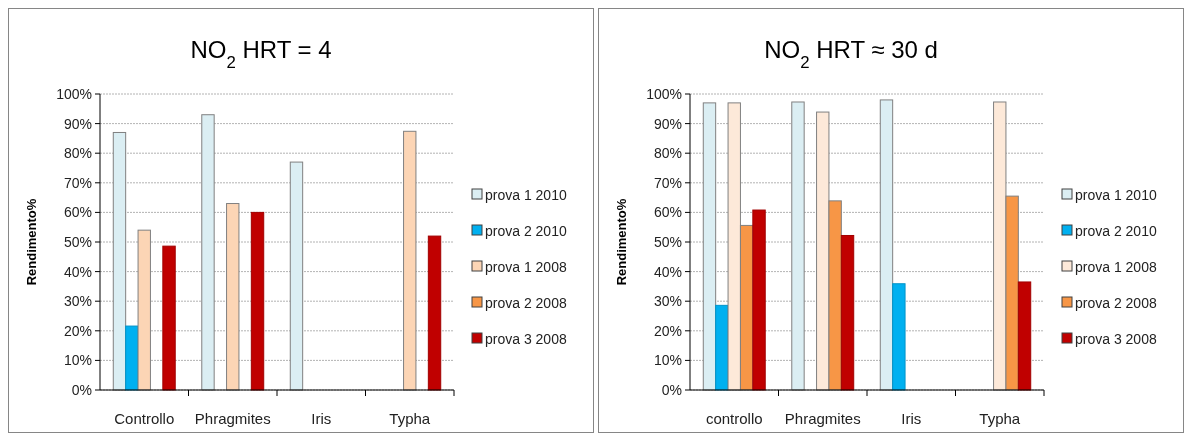 The height and width of the screenshot is (441, 1192). Describe the element at coordinates (144, 418) in the screenshot. I see `x-tick-label: Controllo` at that location.